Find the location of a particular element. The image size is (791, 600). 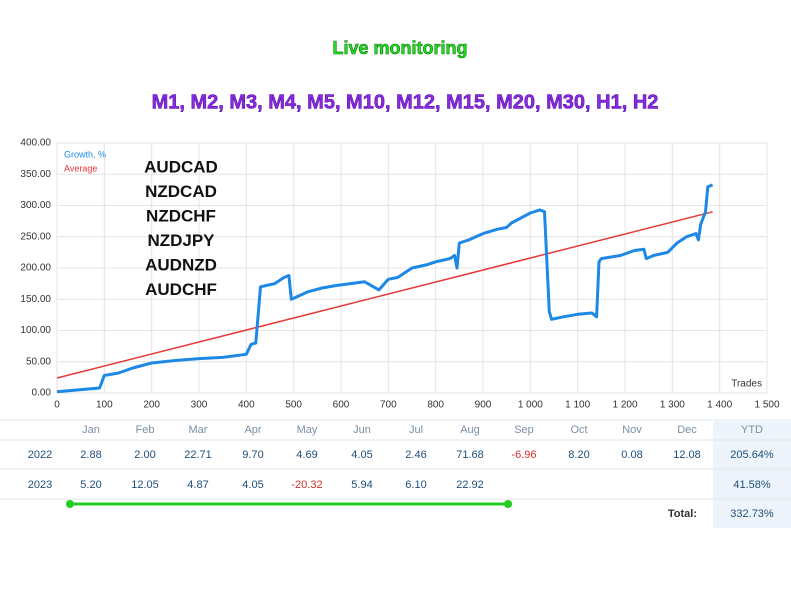

table-cell: 8.20 is located at coordinates (578, 455).